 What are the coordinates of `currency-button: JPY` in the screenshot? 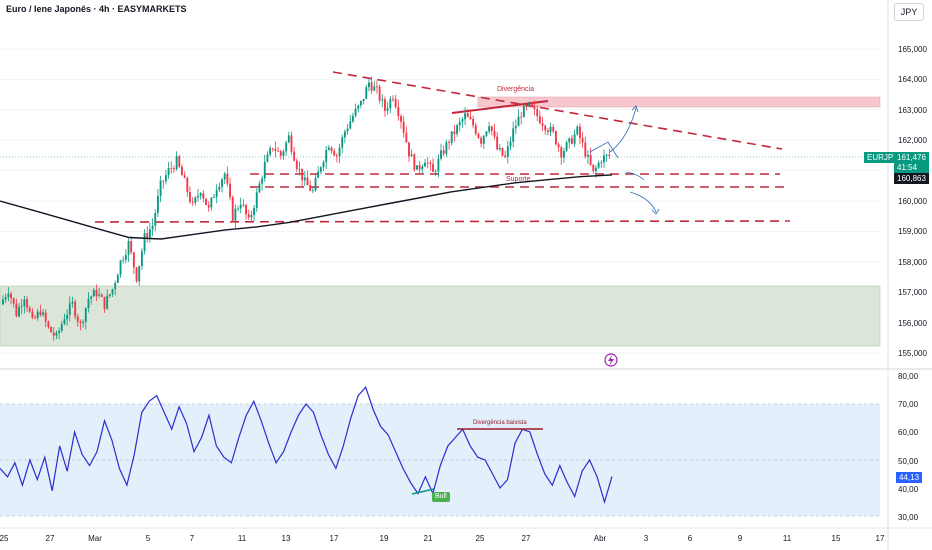 It's located at (909, 12).